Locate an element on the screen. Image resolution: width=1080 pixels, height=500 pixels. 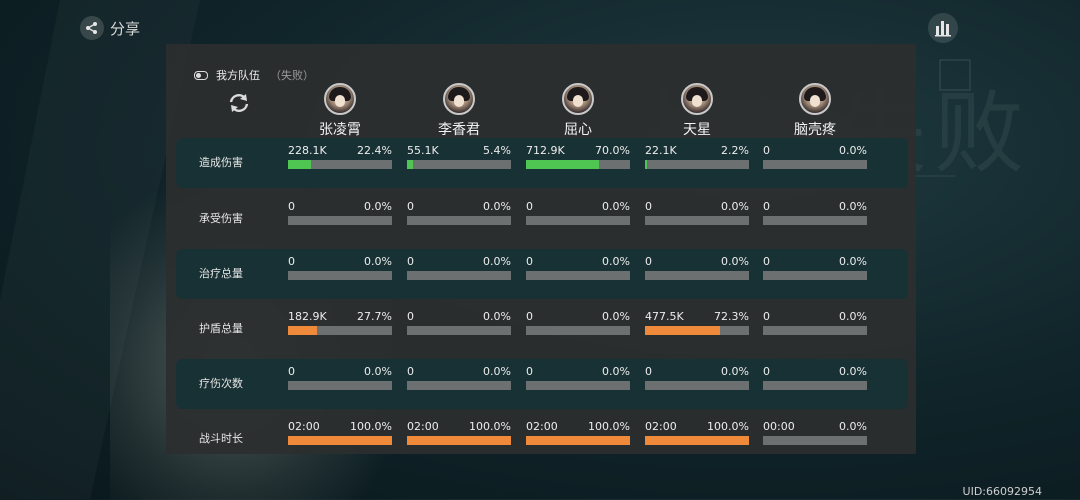
stat-label: 治疗总量 is located at coordinates (221, 273).